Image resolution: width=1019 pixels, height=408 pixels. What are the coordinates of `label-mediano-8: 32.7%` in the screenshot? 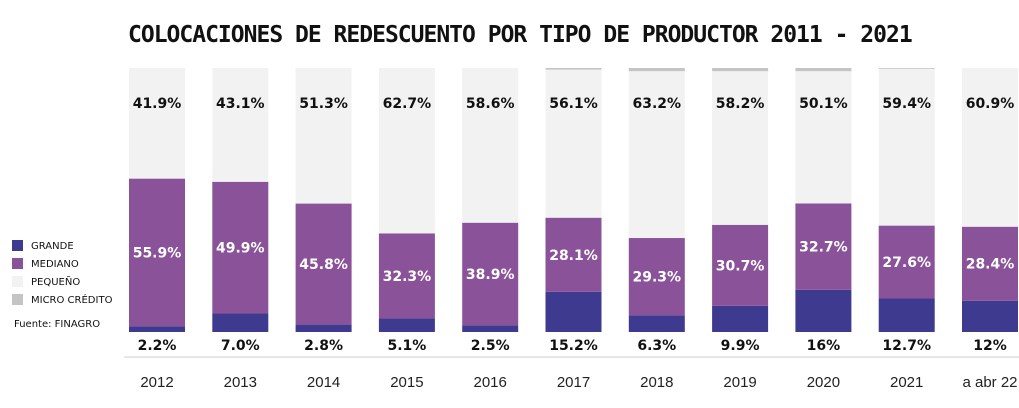 It's located at (823, 248).